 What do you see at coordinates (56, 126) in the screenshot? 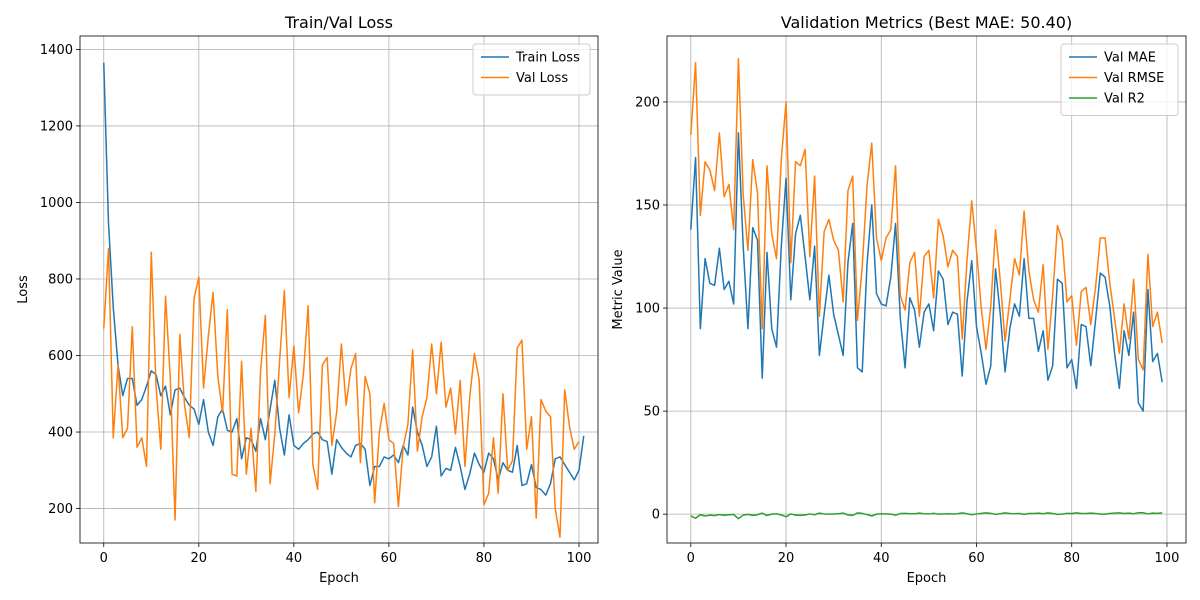
I see `y-tick-label-5: 1200` at bounding box center [56, 126].